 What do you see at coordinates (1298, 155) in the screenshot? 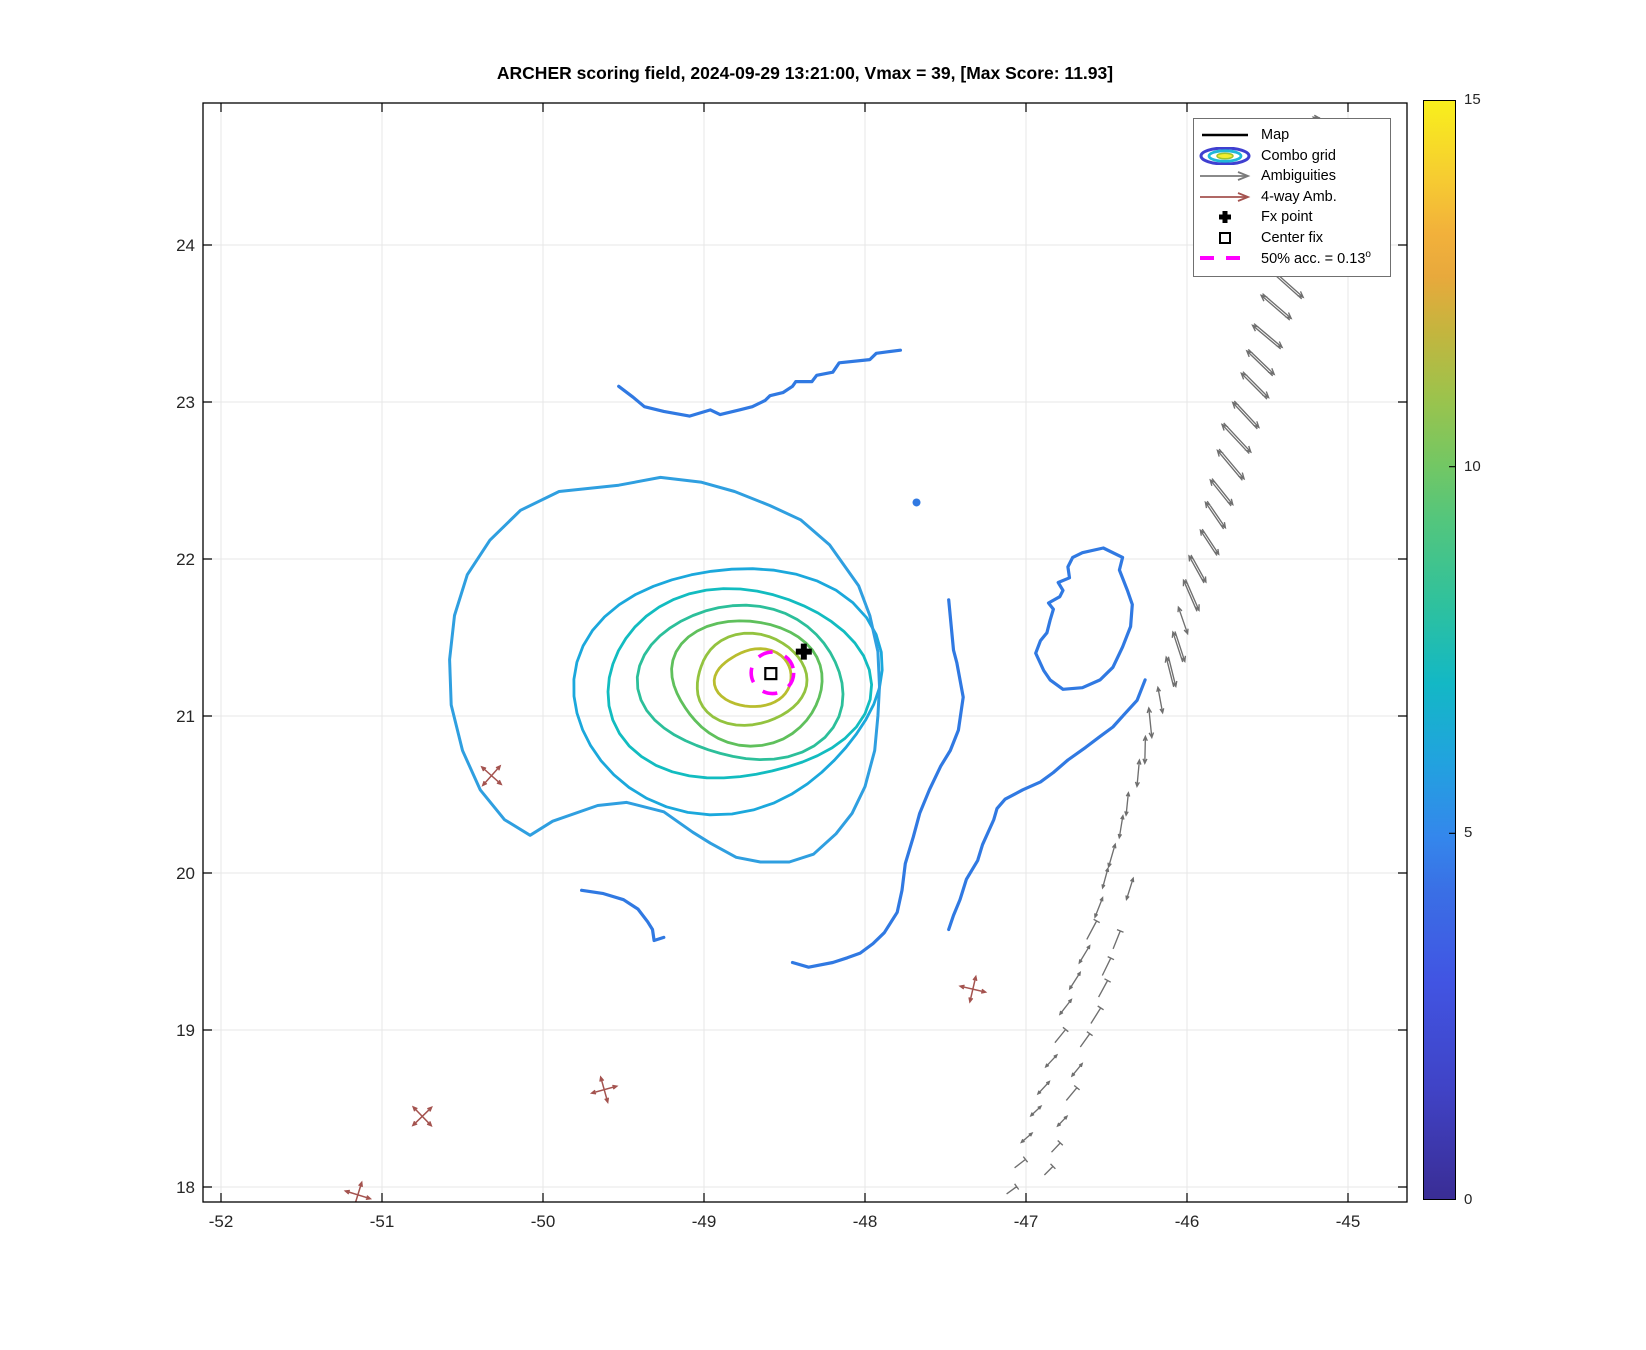
I see `legend-item-label: Combo grid` at bounding box center [1298, 155].